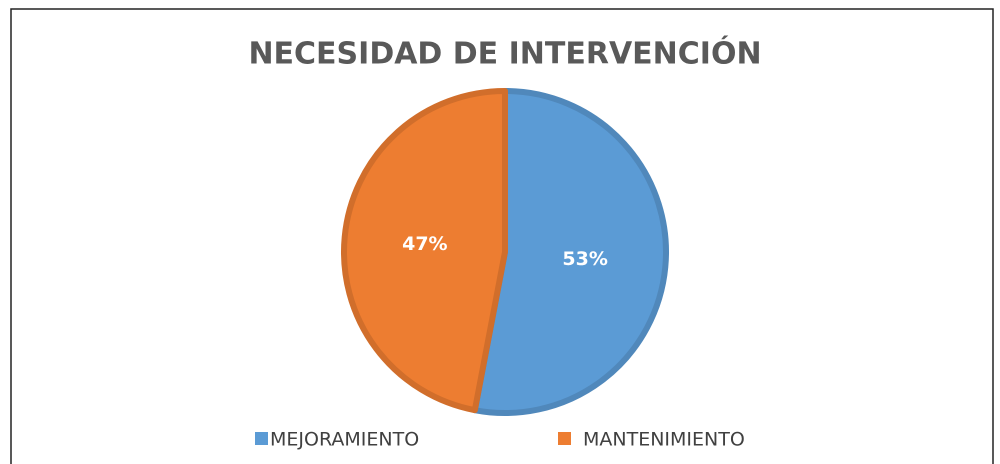  I want to click on chart-title: NECESIDAD DE INTERVENCIÓN, so click(504, 53).